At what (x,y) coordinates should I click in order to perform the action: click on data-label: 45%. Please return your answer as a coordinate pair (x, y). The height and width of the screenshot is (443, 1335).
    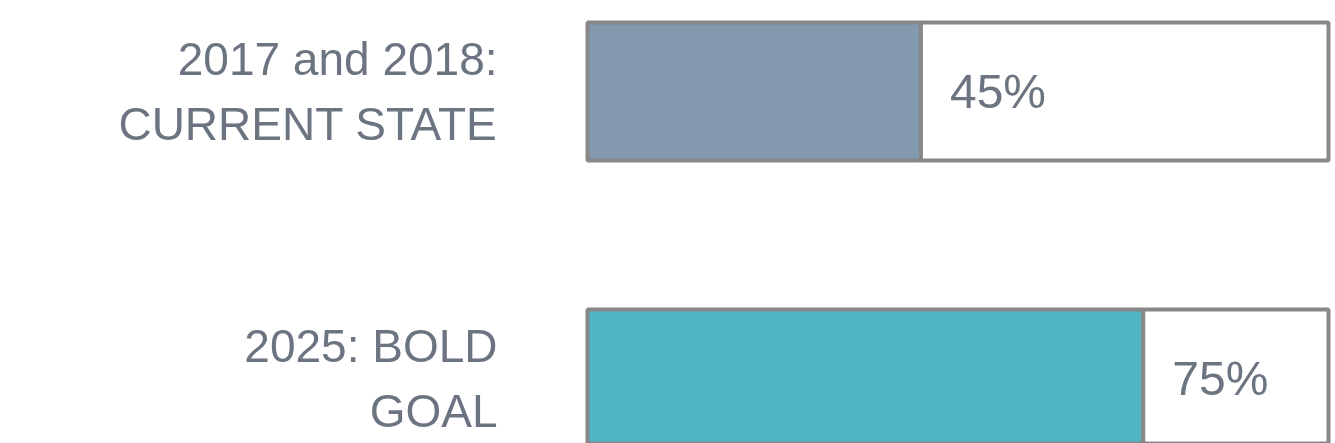
    Looking at the image, I should click on (998, 91).